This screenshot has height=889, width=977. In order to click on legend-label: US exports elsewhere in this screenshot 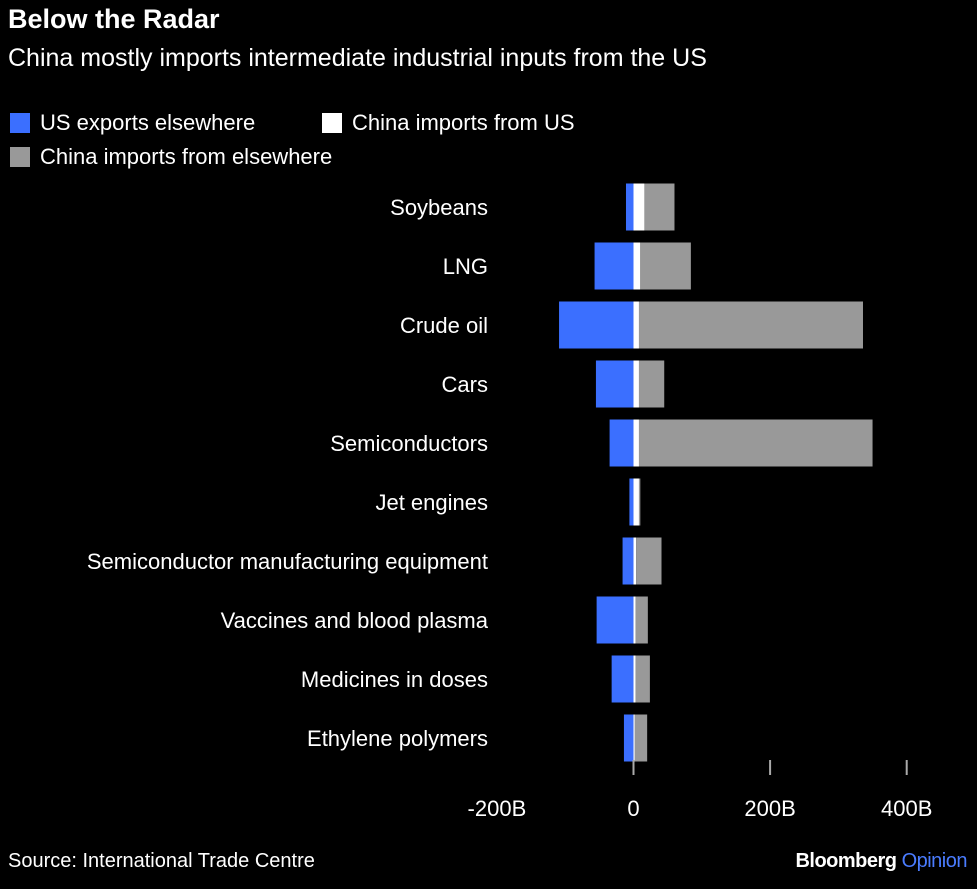, I will do `click(148, 122)`.